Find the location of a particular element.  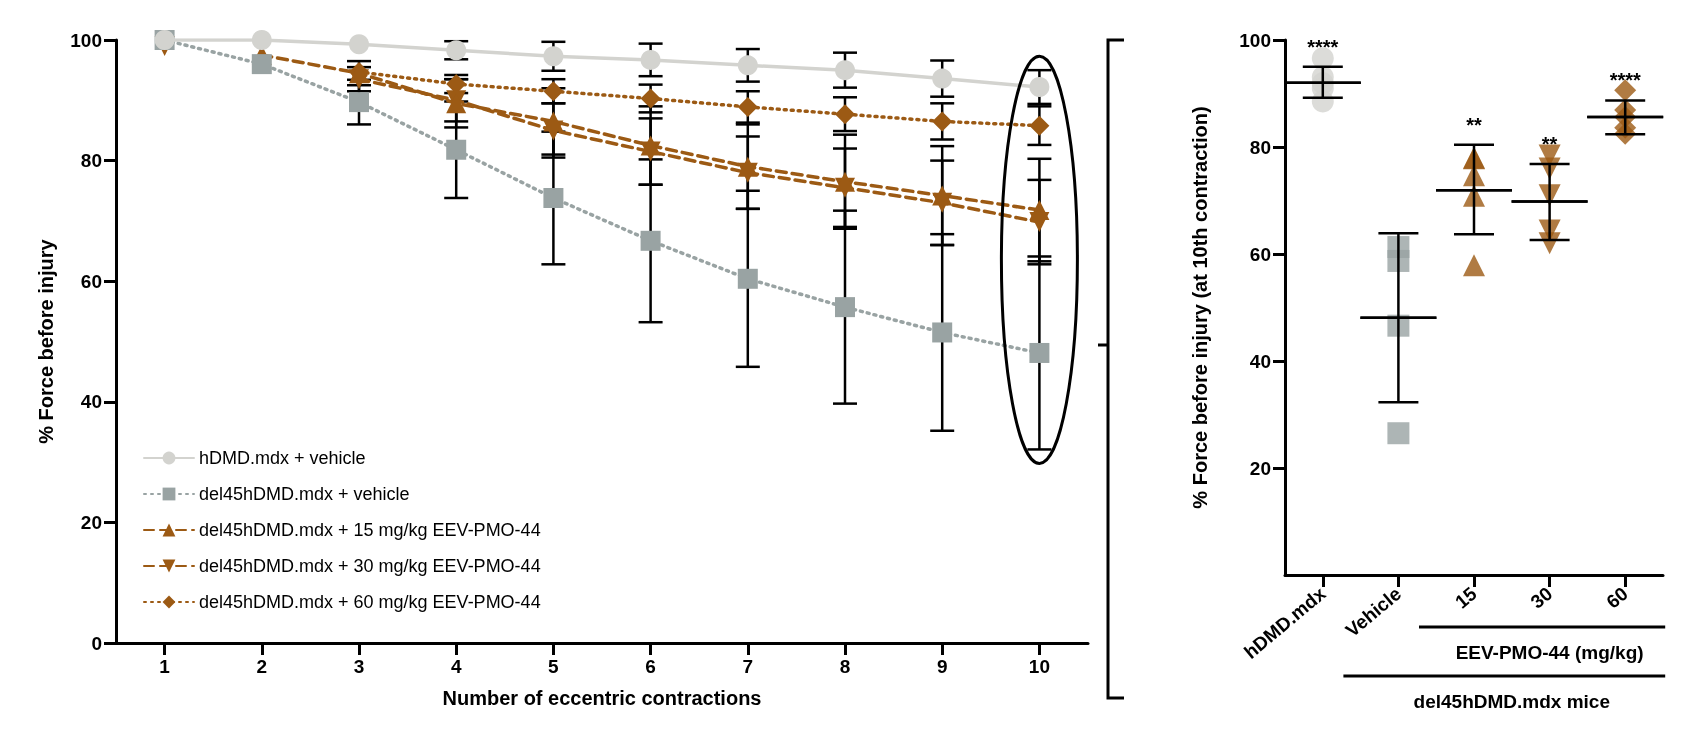

x-tick-label: 1 is located at coordinates (165, 666).